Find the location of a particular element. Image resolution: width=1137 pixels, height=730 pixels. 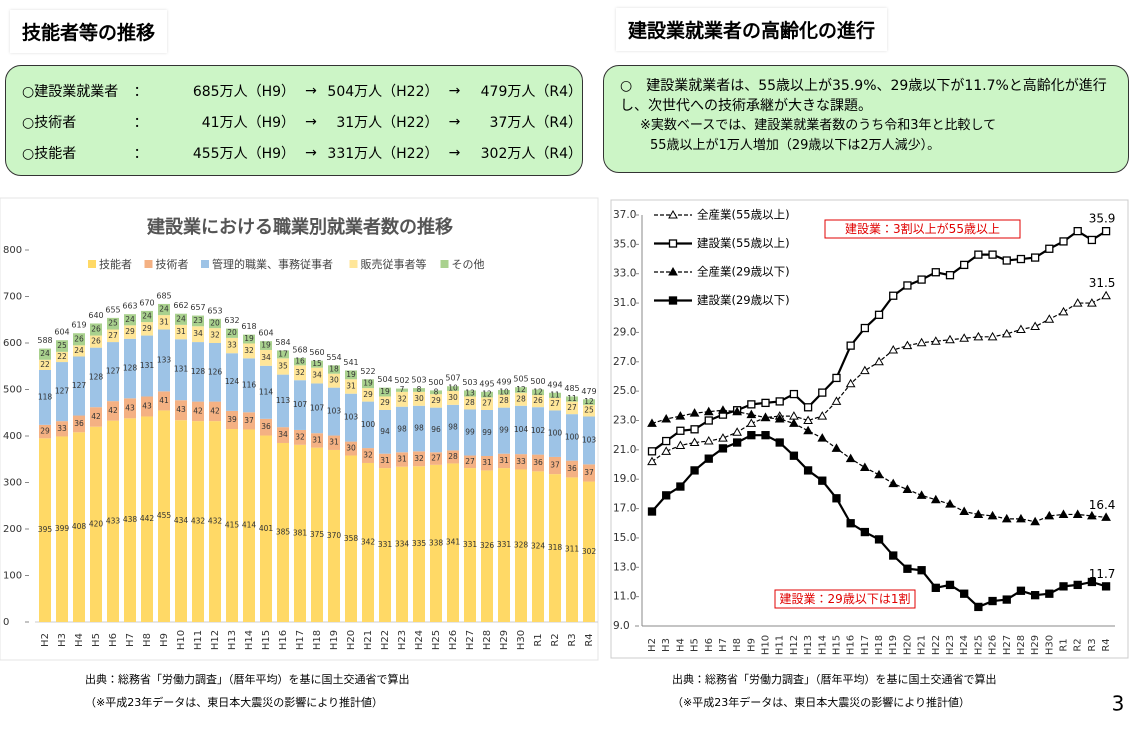

x-tick-label: H15 is located at coordinates (266, 640).